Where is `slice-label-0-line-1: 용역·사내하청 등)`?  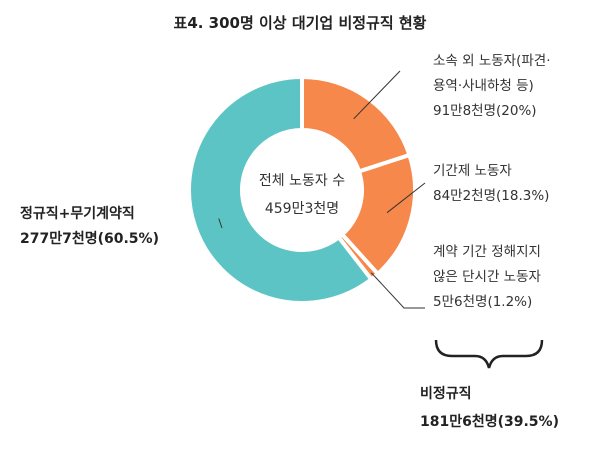
slice-label-0-line-1: 용역·사내하청 등) is located at coordinates (483, 86).